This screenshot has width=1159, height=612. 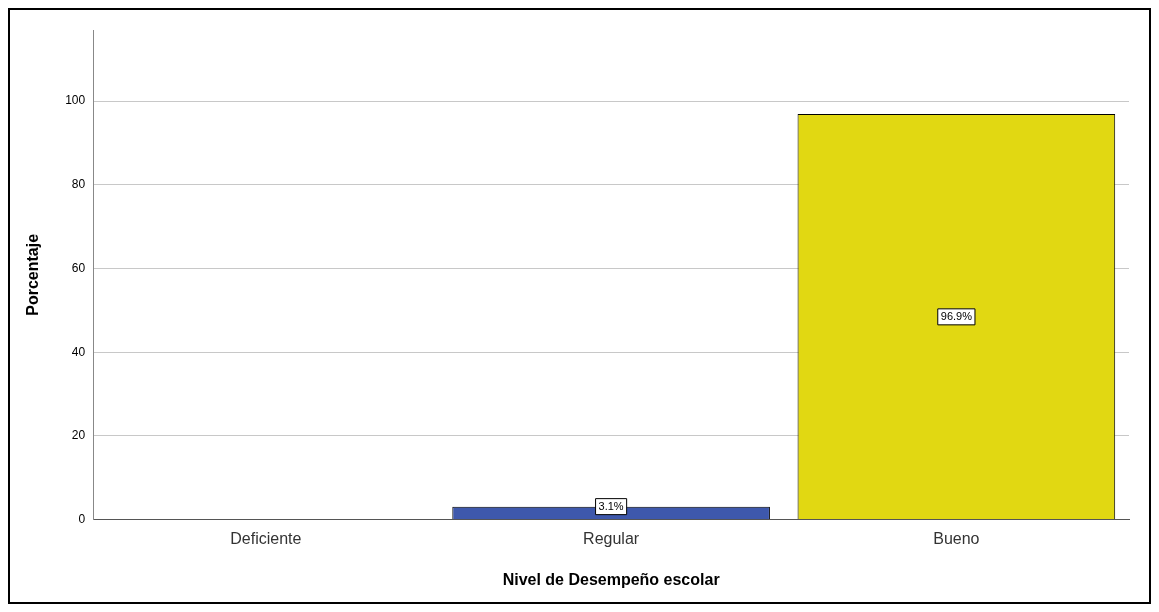 I want to click on data-label: 96.9%, so click(x=956, y=315).